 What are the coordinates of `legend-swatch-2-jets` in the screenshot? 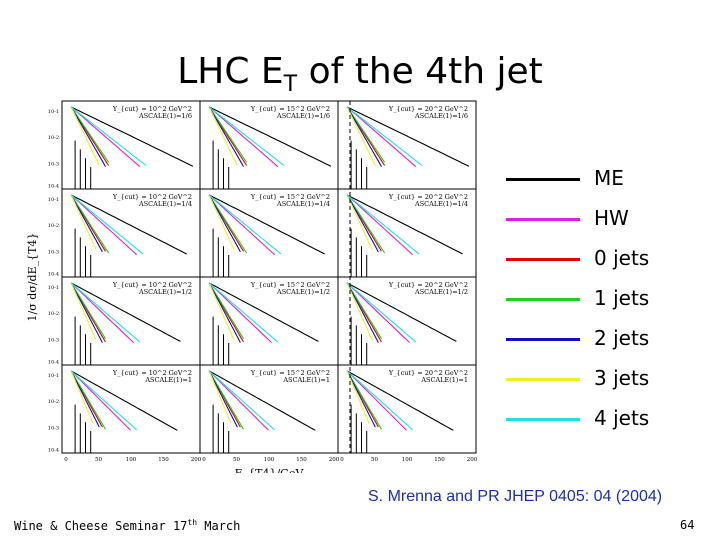 It's located at (543, 339).